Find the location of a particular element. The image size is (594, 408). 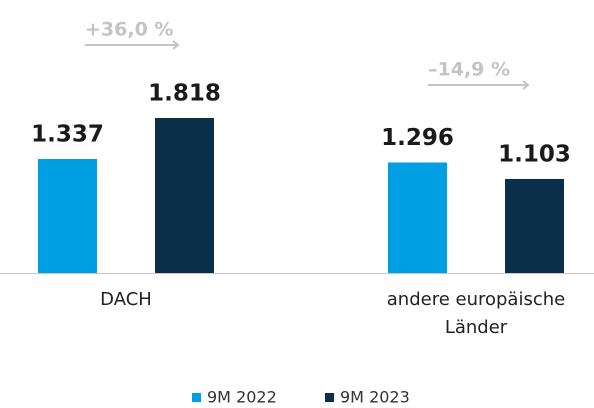

data-label: 1.103 is located at coordinates (534, 154).